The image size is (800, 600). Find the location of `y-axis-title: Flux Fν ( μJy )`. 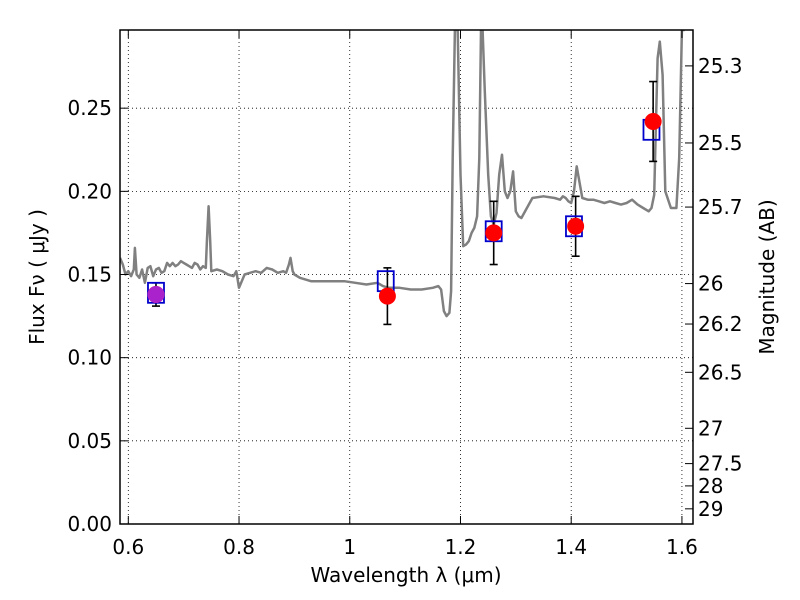

y-axis-title: Flux Fν ( μJy ) is located at coordinates (37, 277).